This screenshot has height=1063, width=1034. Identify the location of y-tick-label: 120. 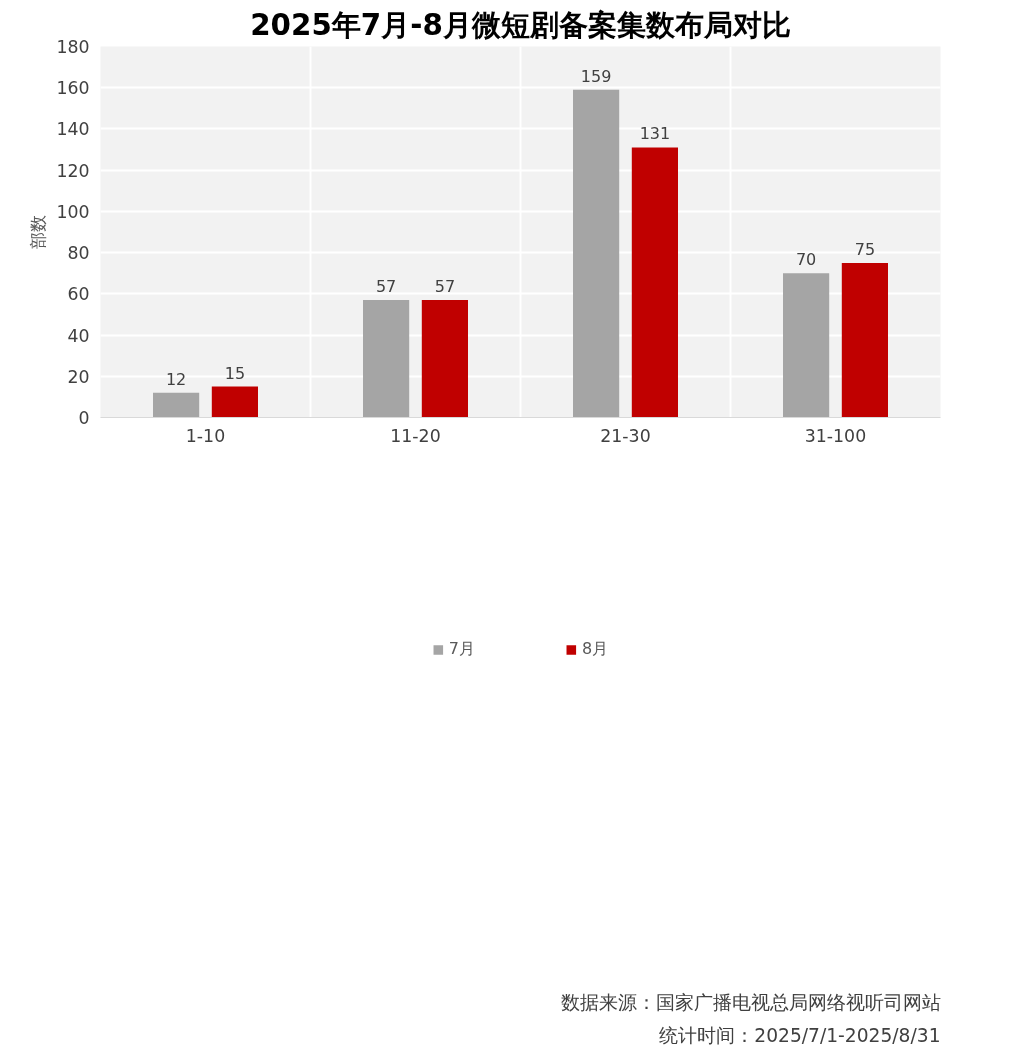
(73, 170).